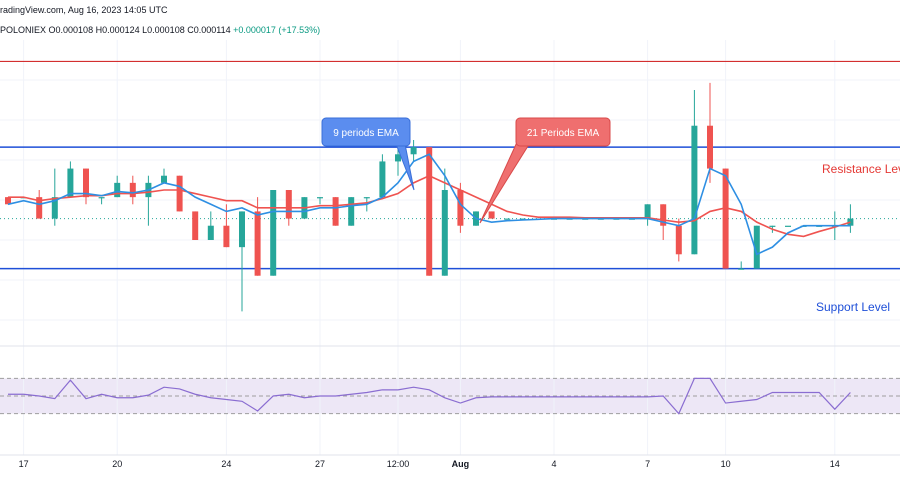 The width and height of the screenshot is (900, 500). What do you see at coordinates (209, 30) in the screenshot?
I see `ohlc-close: C0.000114` at bounding box center [209, 30].